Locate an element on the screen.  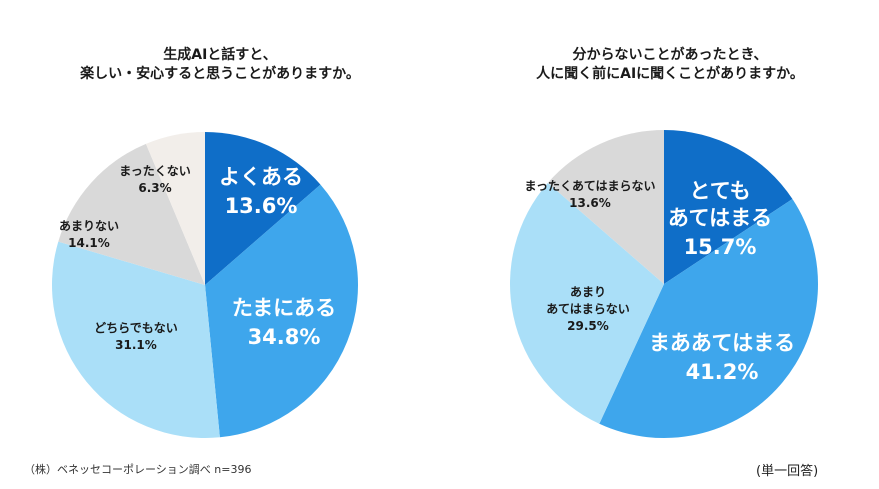
pie-right-slice-3-value: 13.6% is located at coordinates (590, 203).